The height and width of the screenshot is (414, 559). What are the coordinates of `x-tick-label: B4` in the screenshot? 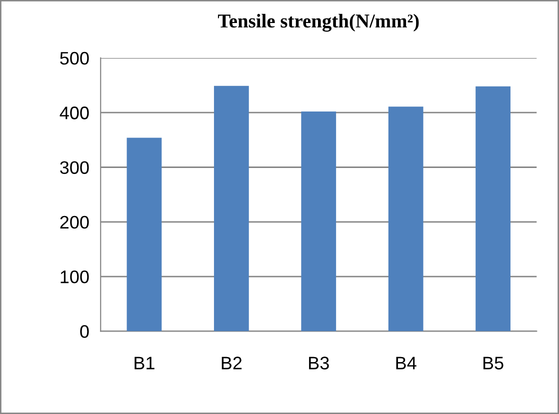 It's located at (406, 363).